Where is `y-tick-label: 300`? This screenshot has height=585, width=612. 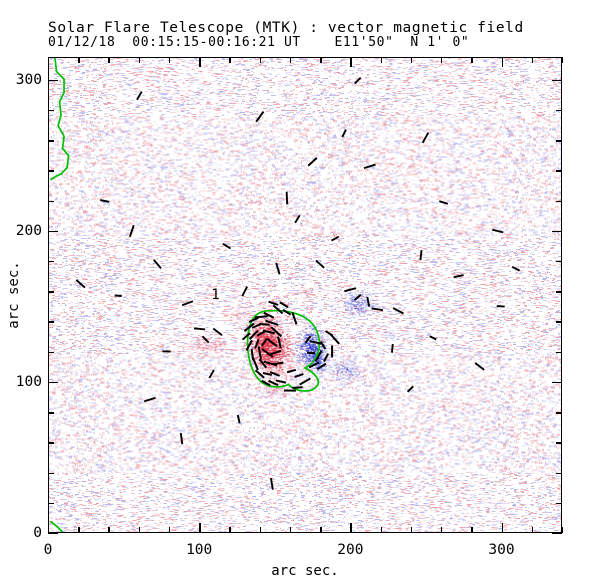 y-tick-label: 300 is located at coordinates (28, 79).